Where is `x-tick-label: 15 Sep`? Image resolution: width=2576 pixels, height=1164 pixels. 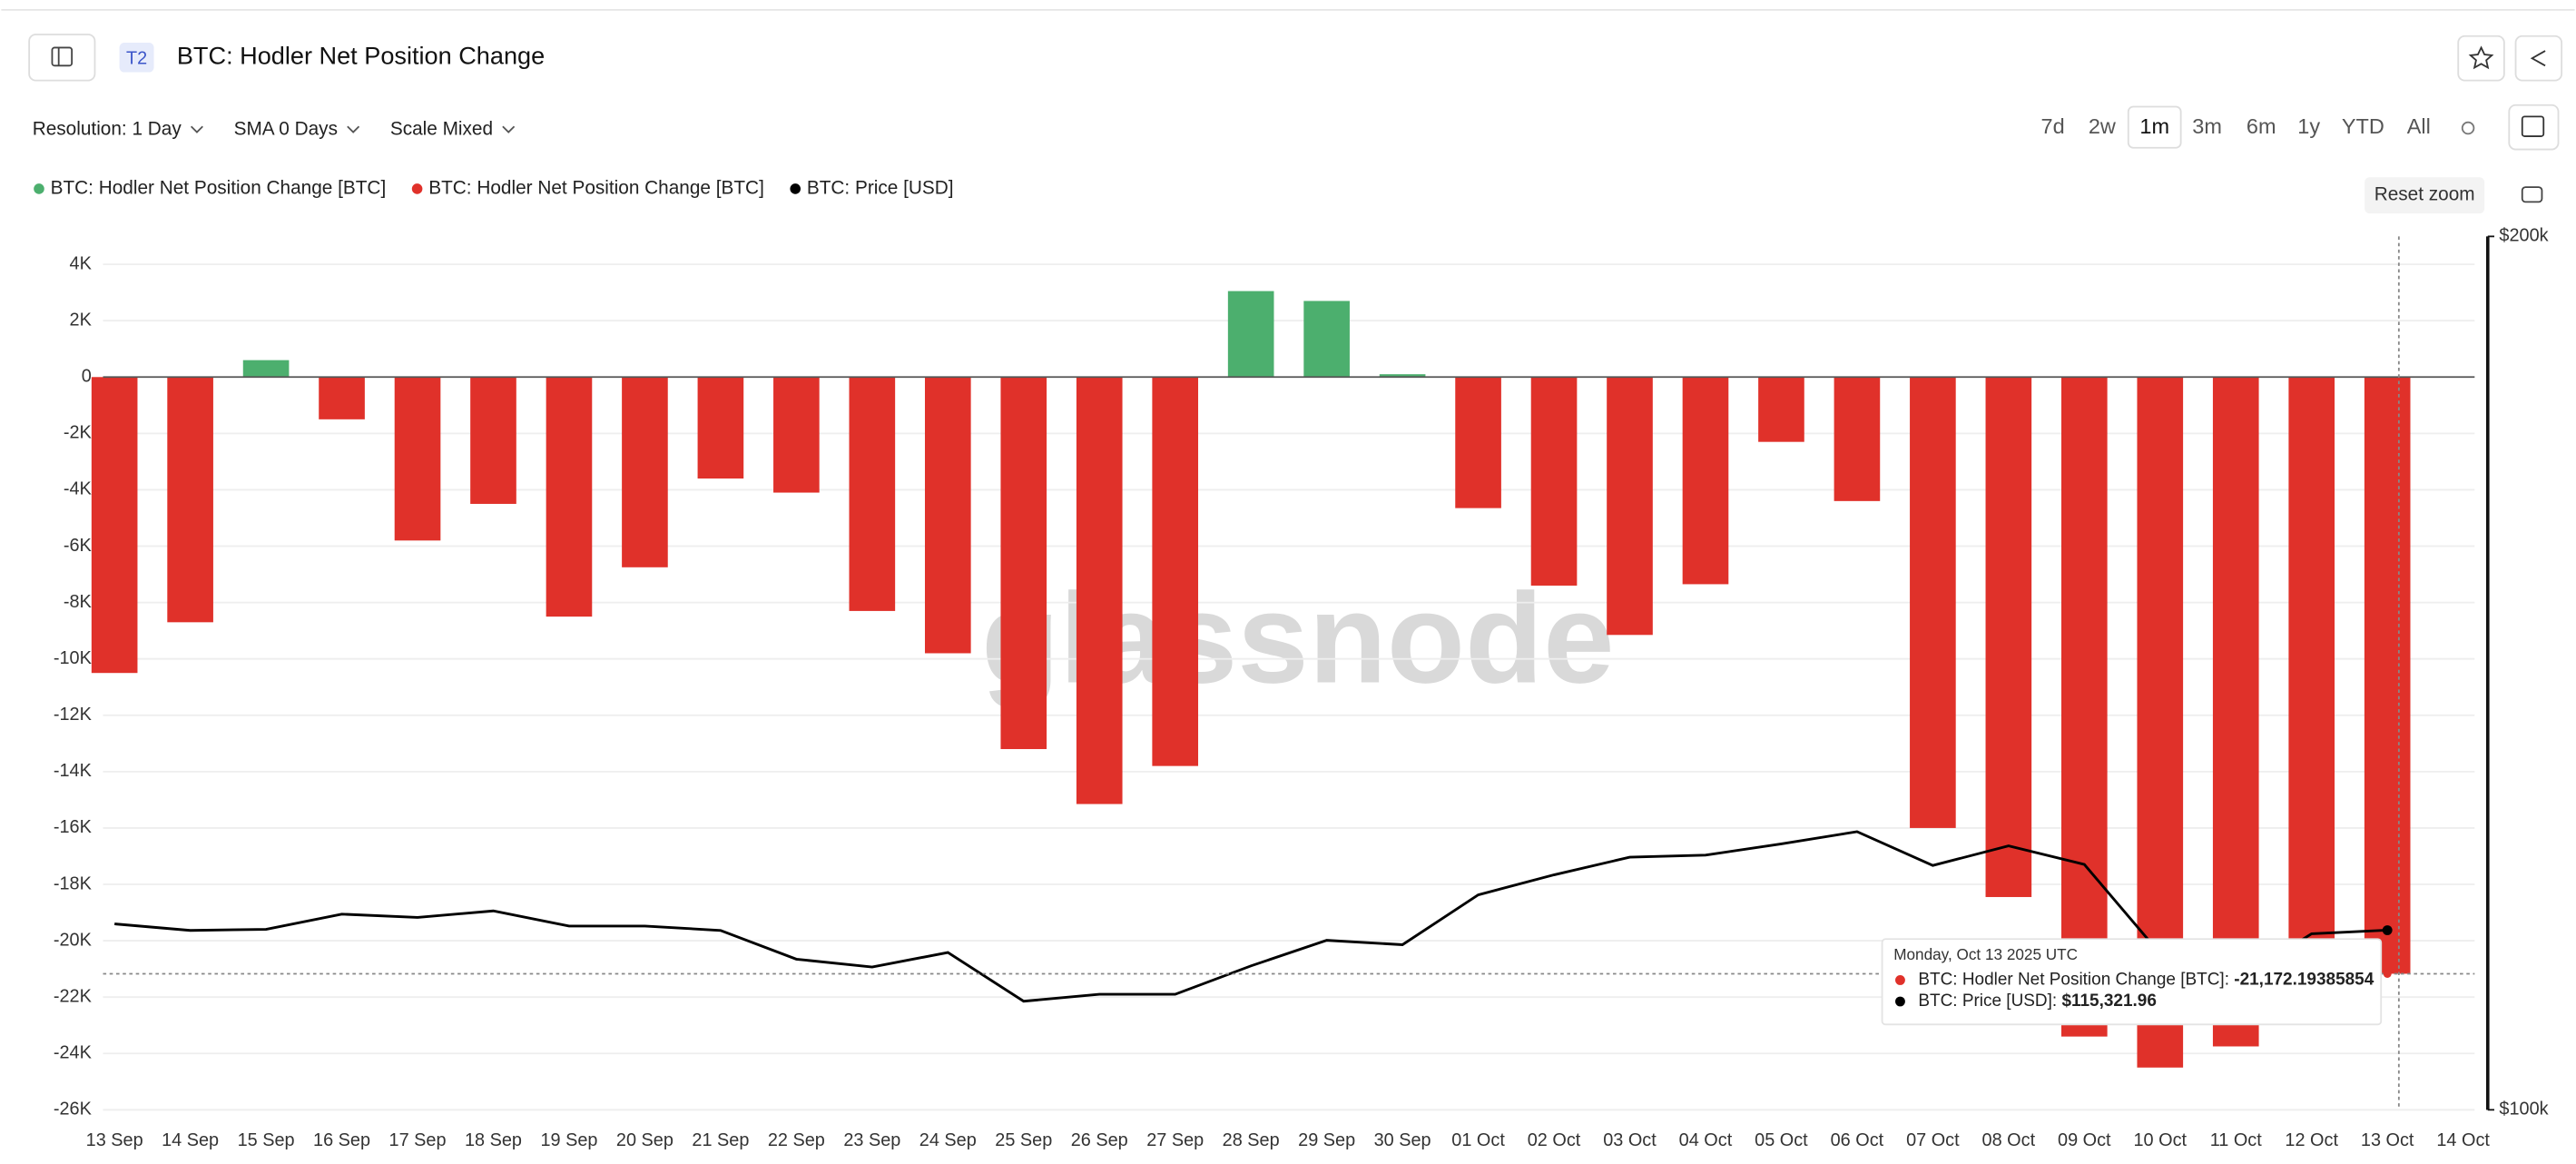
x-tick-label: 15 Sep is located at coordinates (266, 1140).